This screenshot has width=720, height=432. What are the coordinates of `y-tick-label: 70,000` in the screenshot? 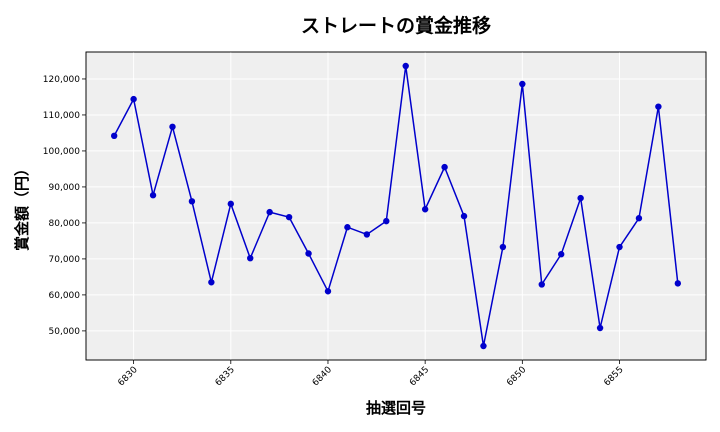 It's located at (65, 260).